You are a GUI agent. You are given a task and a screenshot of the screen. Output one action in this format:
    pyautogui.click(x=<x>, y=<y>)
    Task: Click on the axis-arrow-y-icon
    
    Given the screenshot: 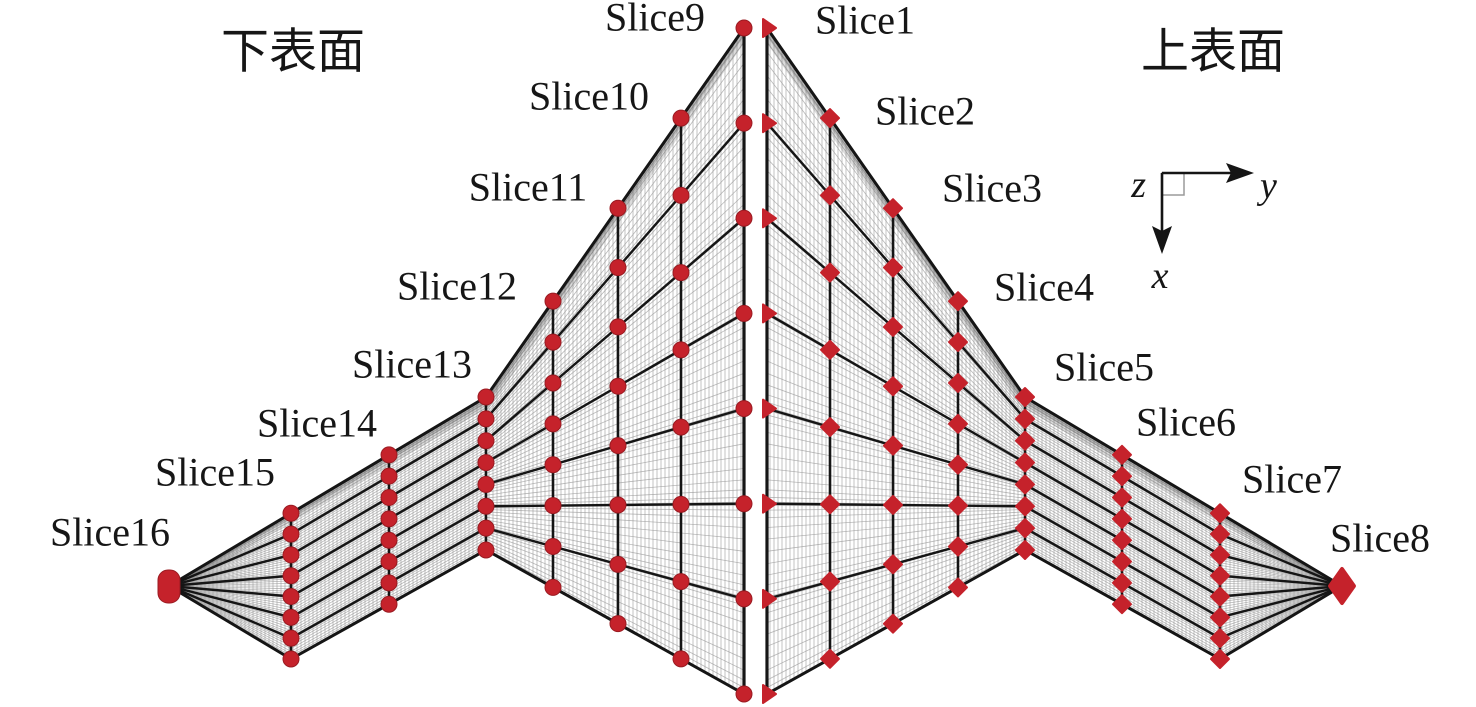 What is the action you would take?
    pyautogui.click(x=1240, y=173)
    